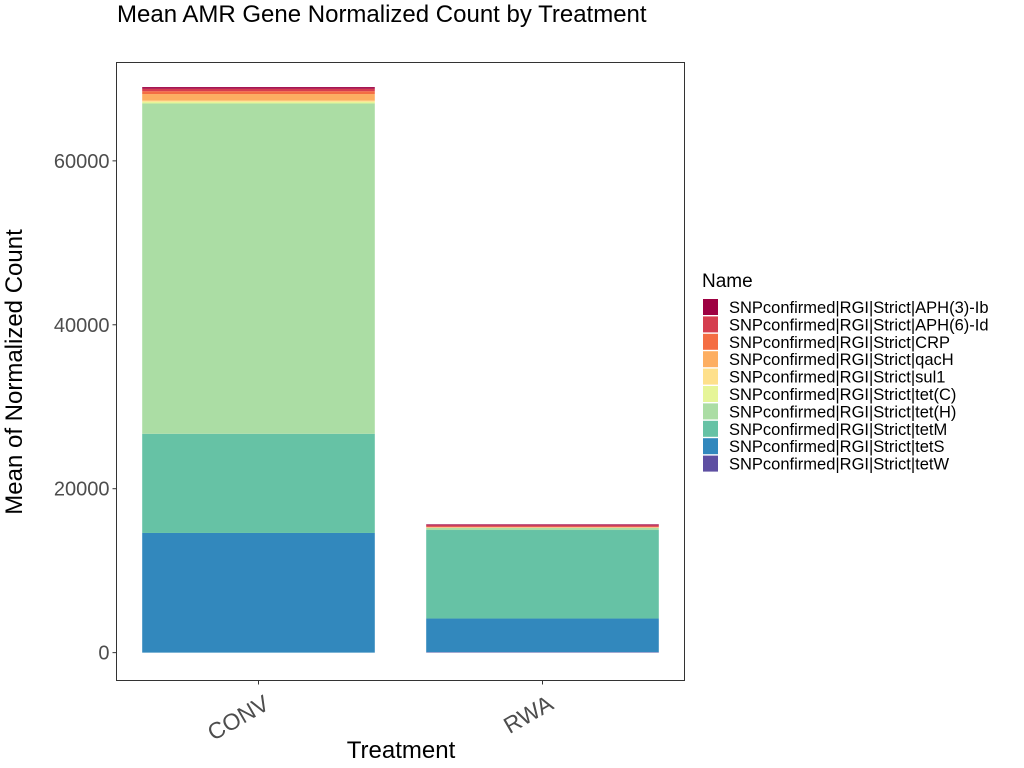 Image resolution: width=1024 pixels, height=768 pixels. I want to click on x-tick-label: RWA, so click(528, 714).